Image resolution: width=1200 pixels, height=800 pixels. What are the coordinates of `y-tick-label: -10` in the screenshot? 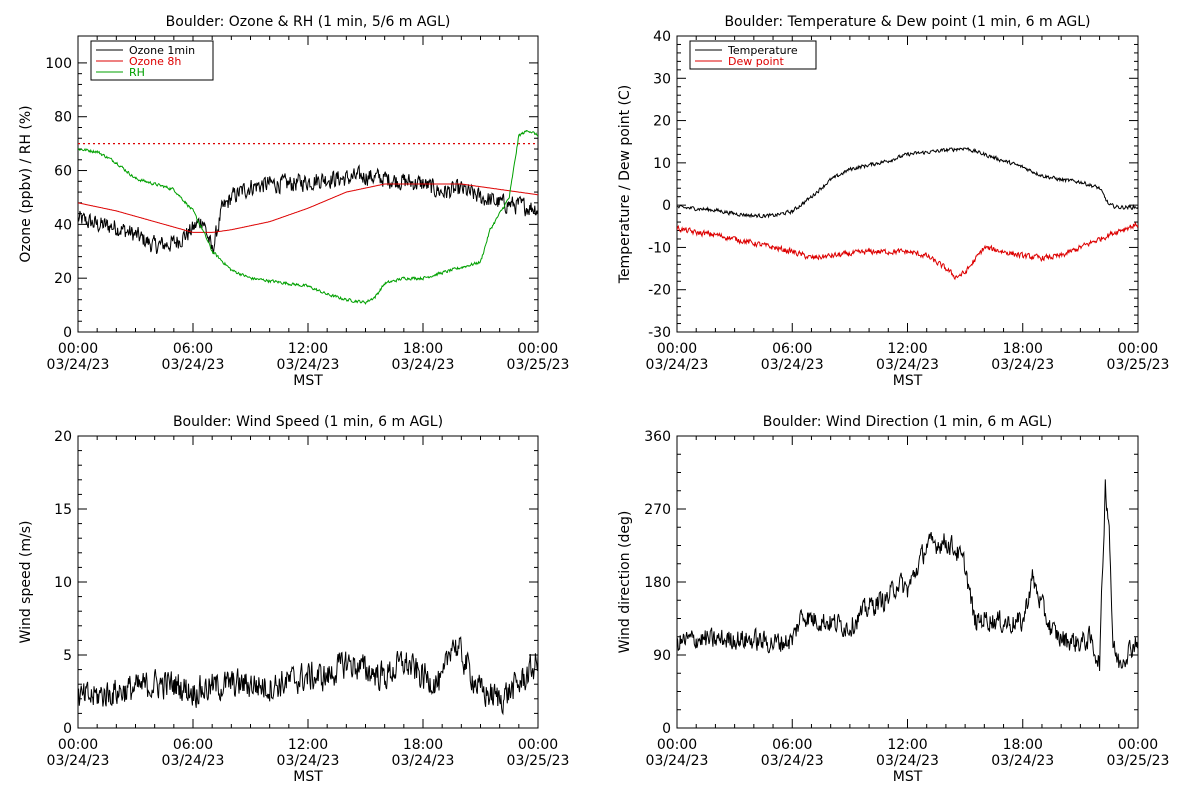 It's located at (659, 248).